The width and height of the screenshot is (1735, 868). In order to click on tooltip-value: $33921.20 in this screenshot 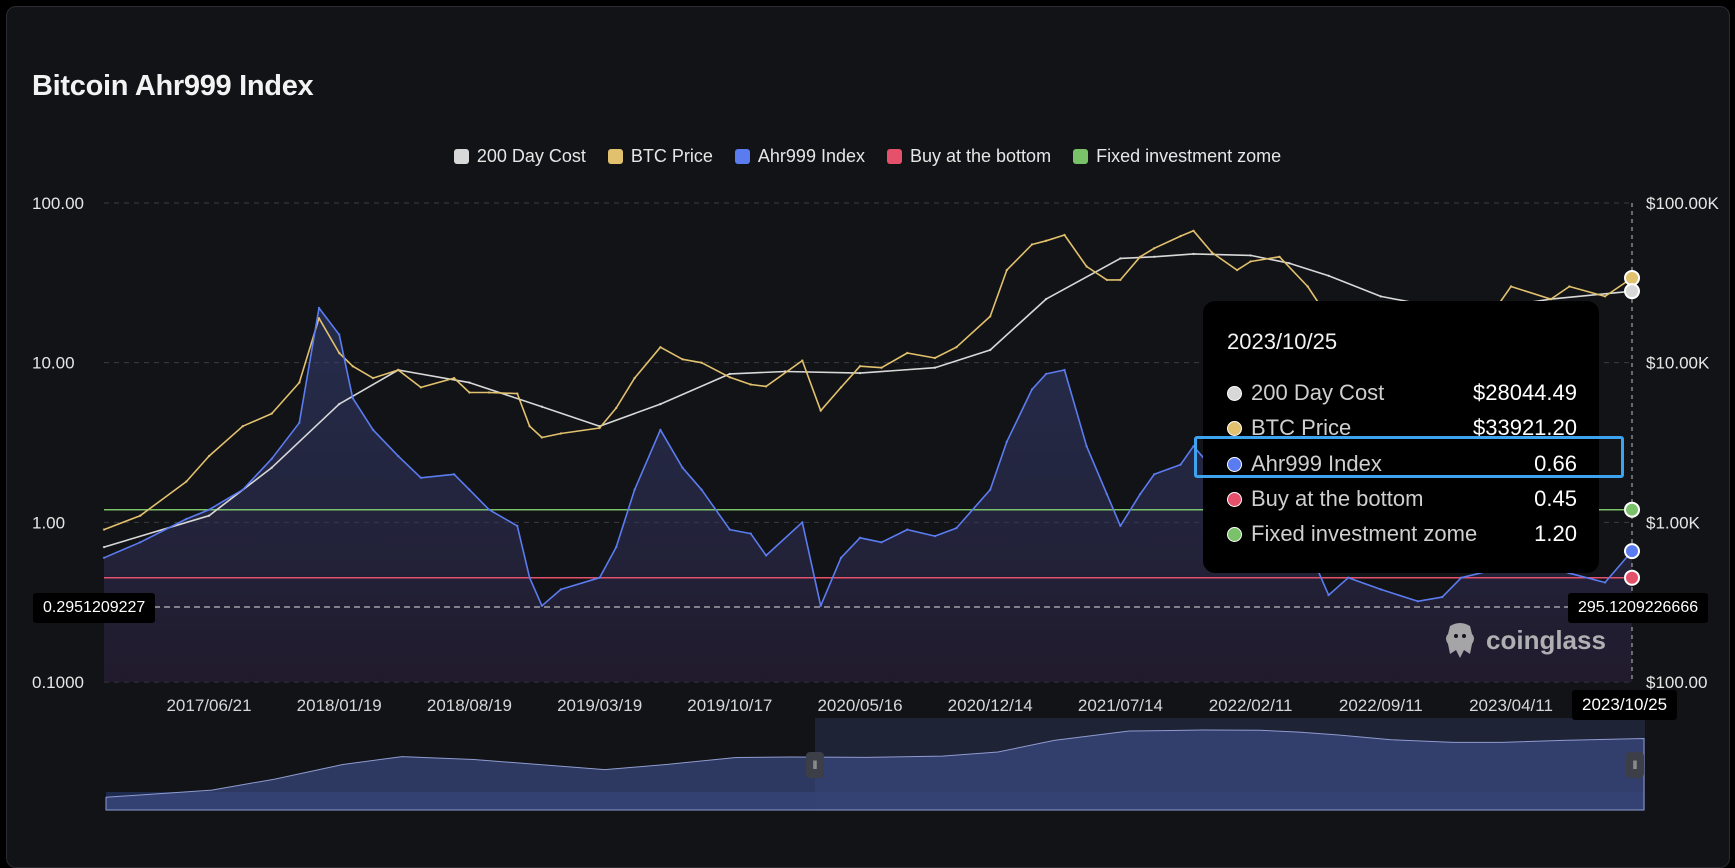, I will do `click(1525, 427)`.